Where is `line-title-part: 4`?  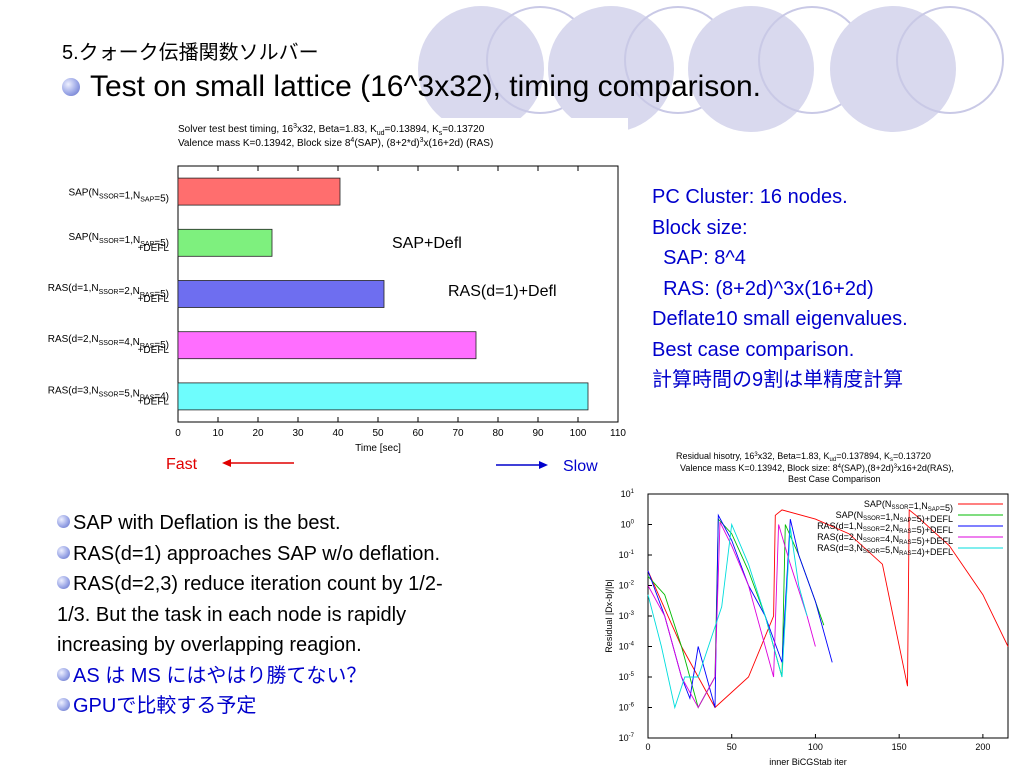
line-title-part: 4 is located at coordinates (840, 467).